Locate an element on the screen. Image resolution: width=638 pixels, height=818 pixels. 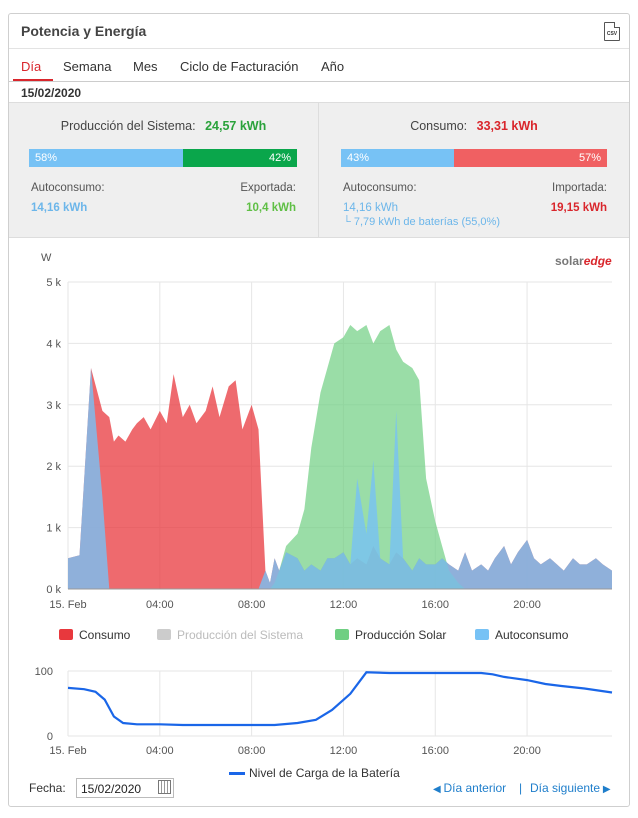
battery-chart-area: 0 100 15. Feb 04:00 08:00 12:00 16:00 20:00 is located at coordinates (324, 711).